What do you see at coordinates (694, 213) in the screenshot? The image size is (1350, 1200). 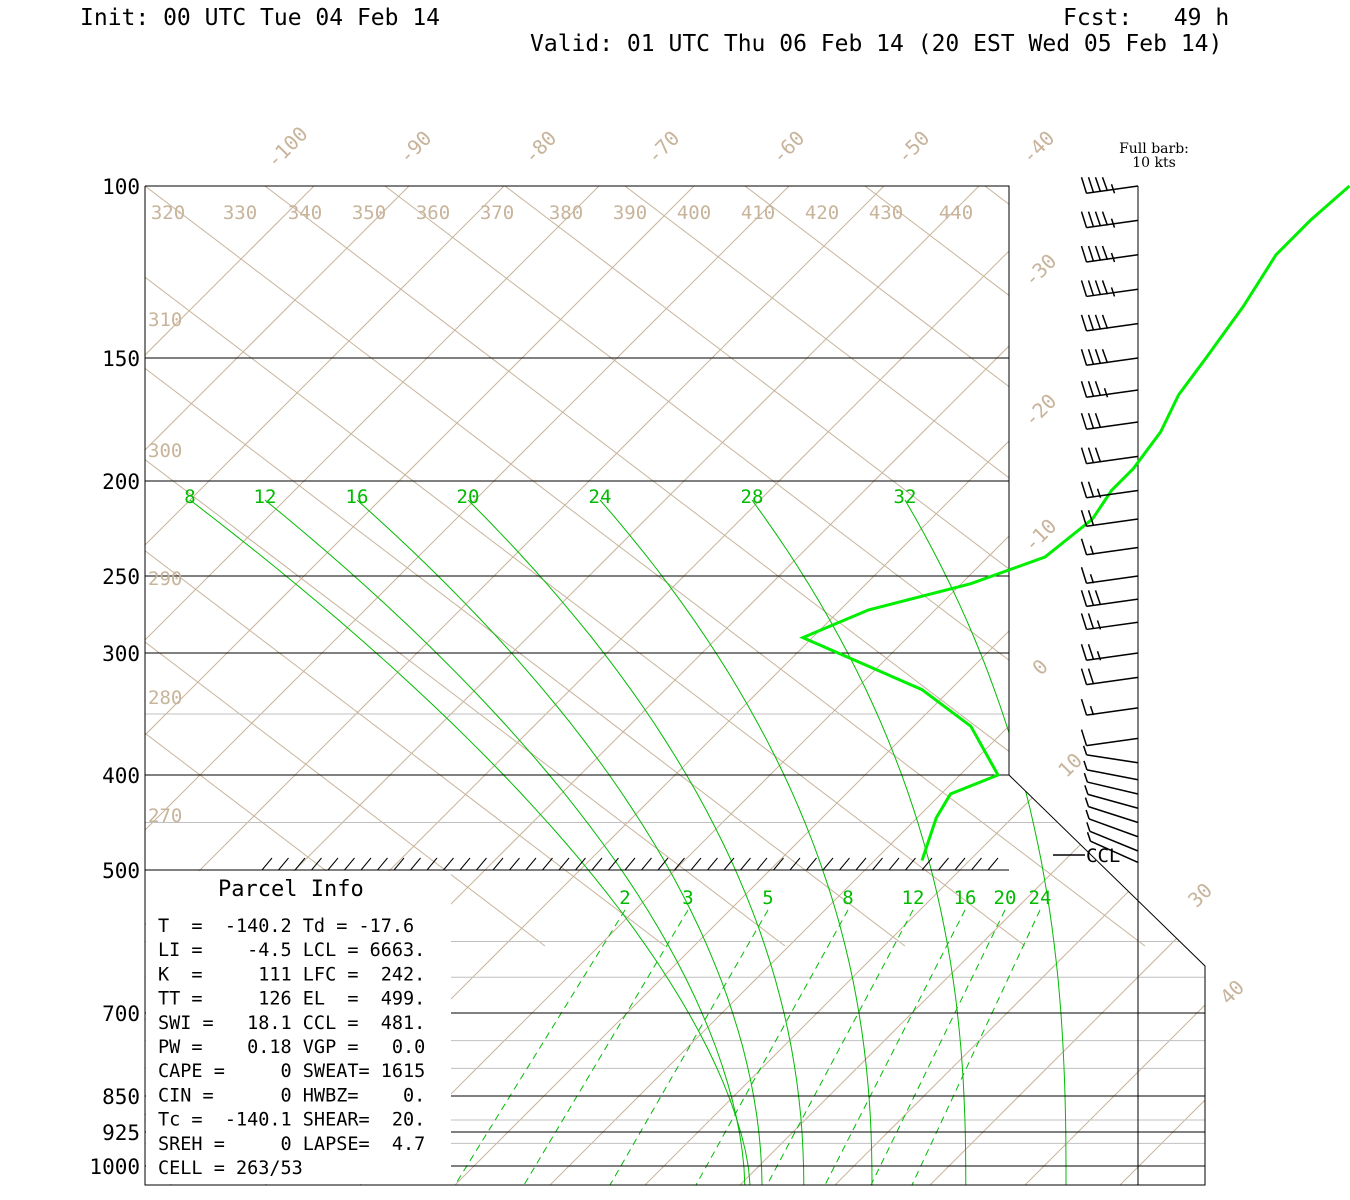 I see `theta-label: 400` at bounding box center [694, 213].